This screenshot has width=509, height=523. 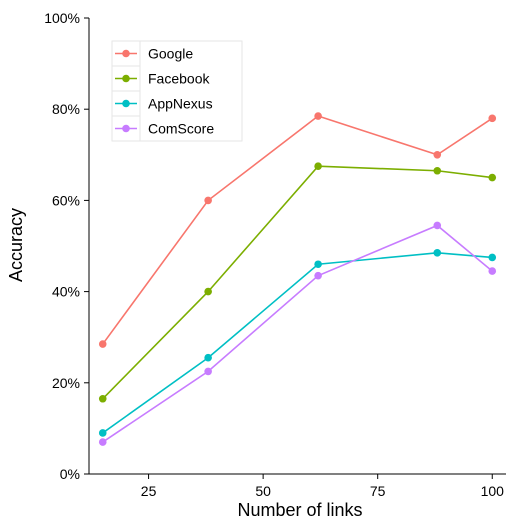 What do you see at coordinates (67, 246) in the screenshot?
I see `y-axis: 0% 20% 40% 60% 80% 100%` at bounding box center [67, 246].